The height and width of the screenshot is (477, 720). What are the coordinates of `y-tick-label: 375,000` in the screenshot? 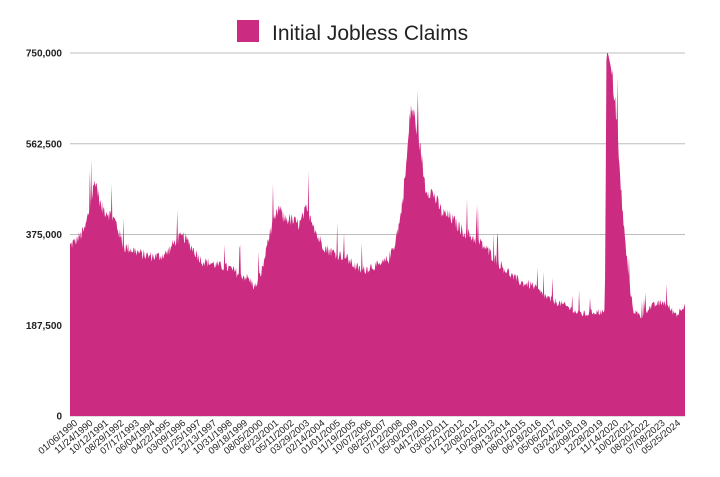 It's located at (44, 235).